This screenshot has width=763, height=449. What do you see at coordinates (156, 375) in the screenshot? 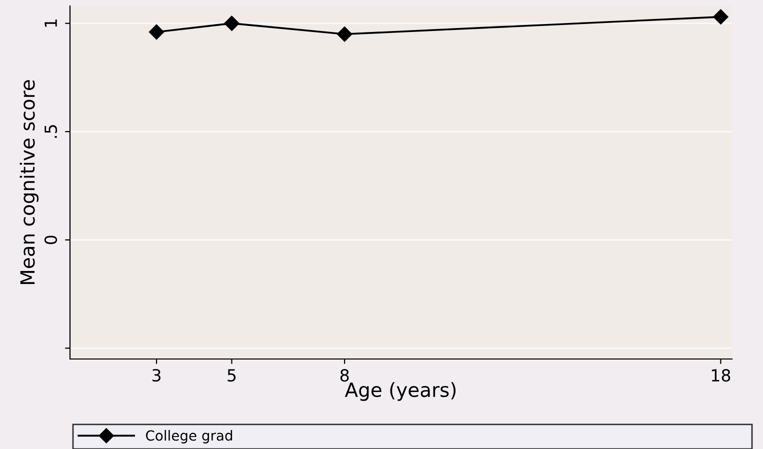
I see `x-tick-label: 3` at bounding box center [156, 375].